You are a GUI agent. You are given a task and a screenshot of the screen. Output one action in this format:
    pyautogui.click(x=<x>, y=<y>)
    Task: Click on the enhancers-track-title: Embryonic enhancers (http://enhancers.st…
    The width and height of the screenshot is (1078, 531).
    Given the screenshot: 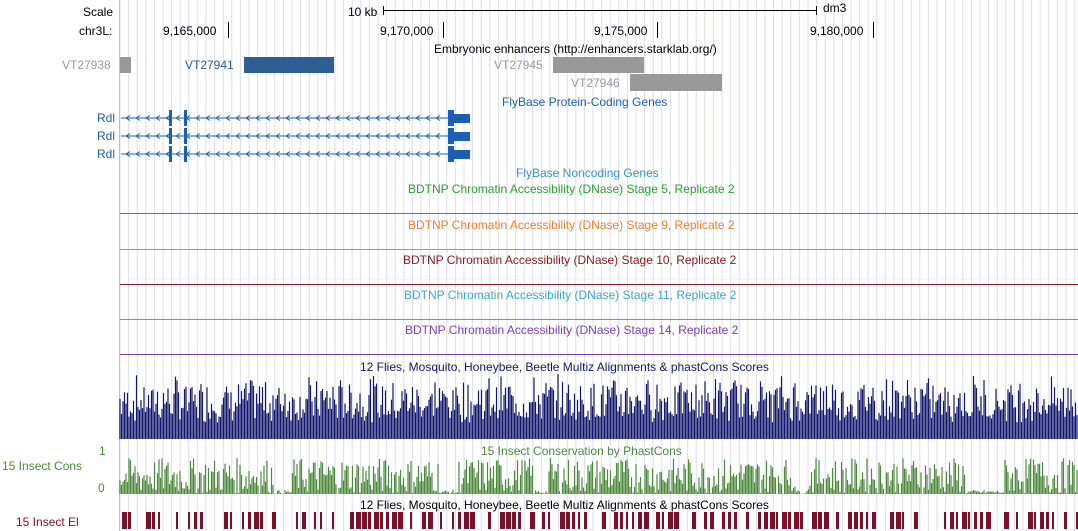 What is the action you would take?
    pyautogui.click(x=575, y=49)
    